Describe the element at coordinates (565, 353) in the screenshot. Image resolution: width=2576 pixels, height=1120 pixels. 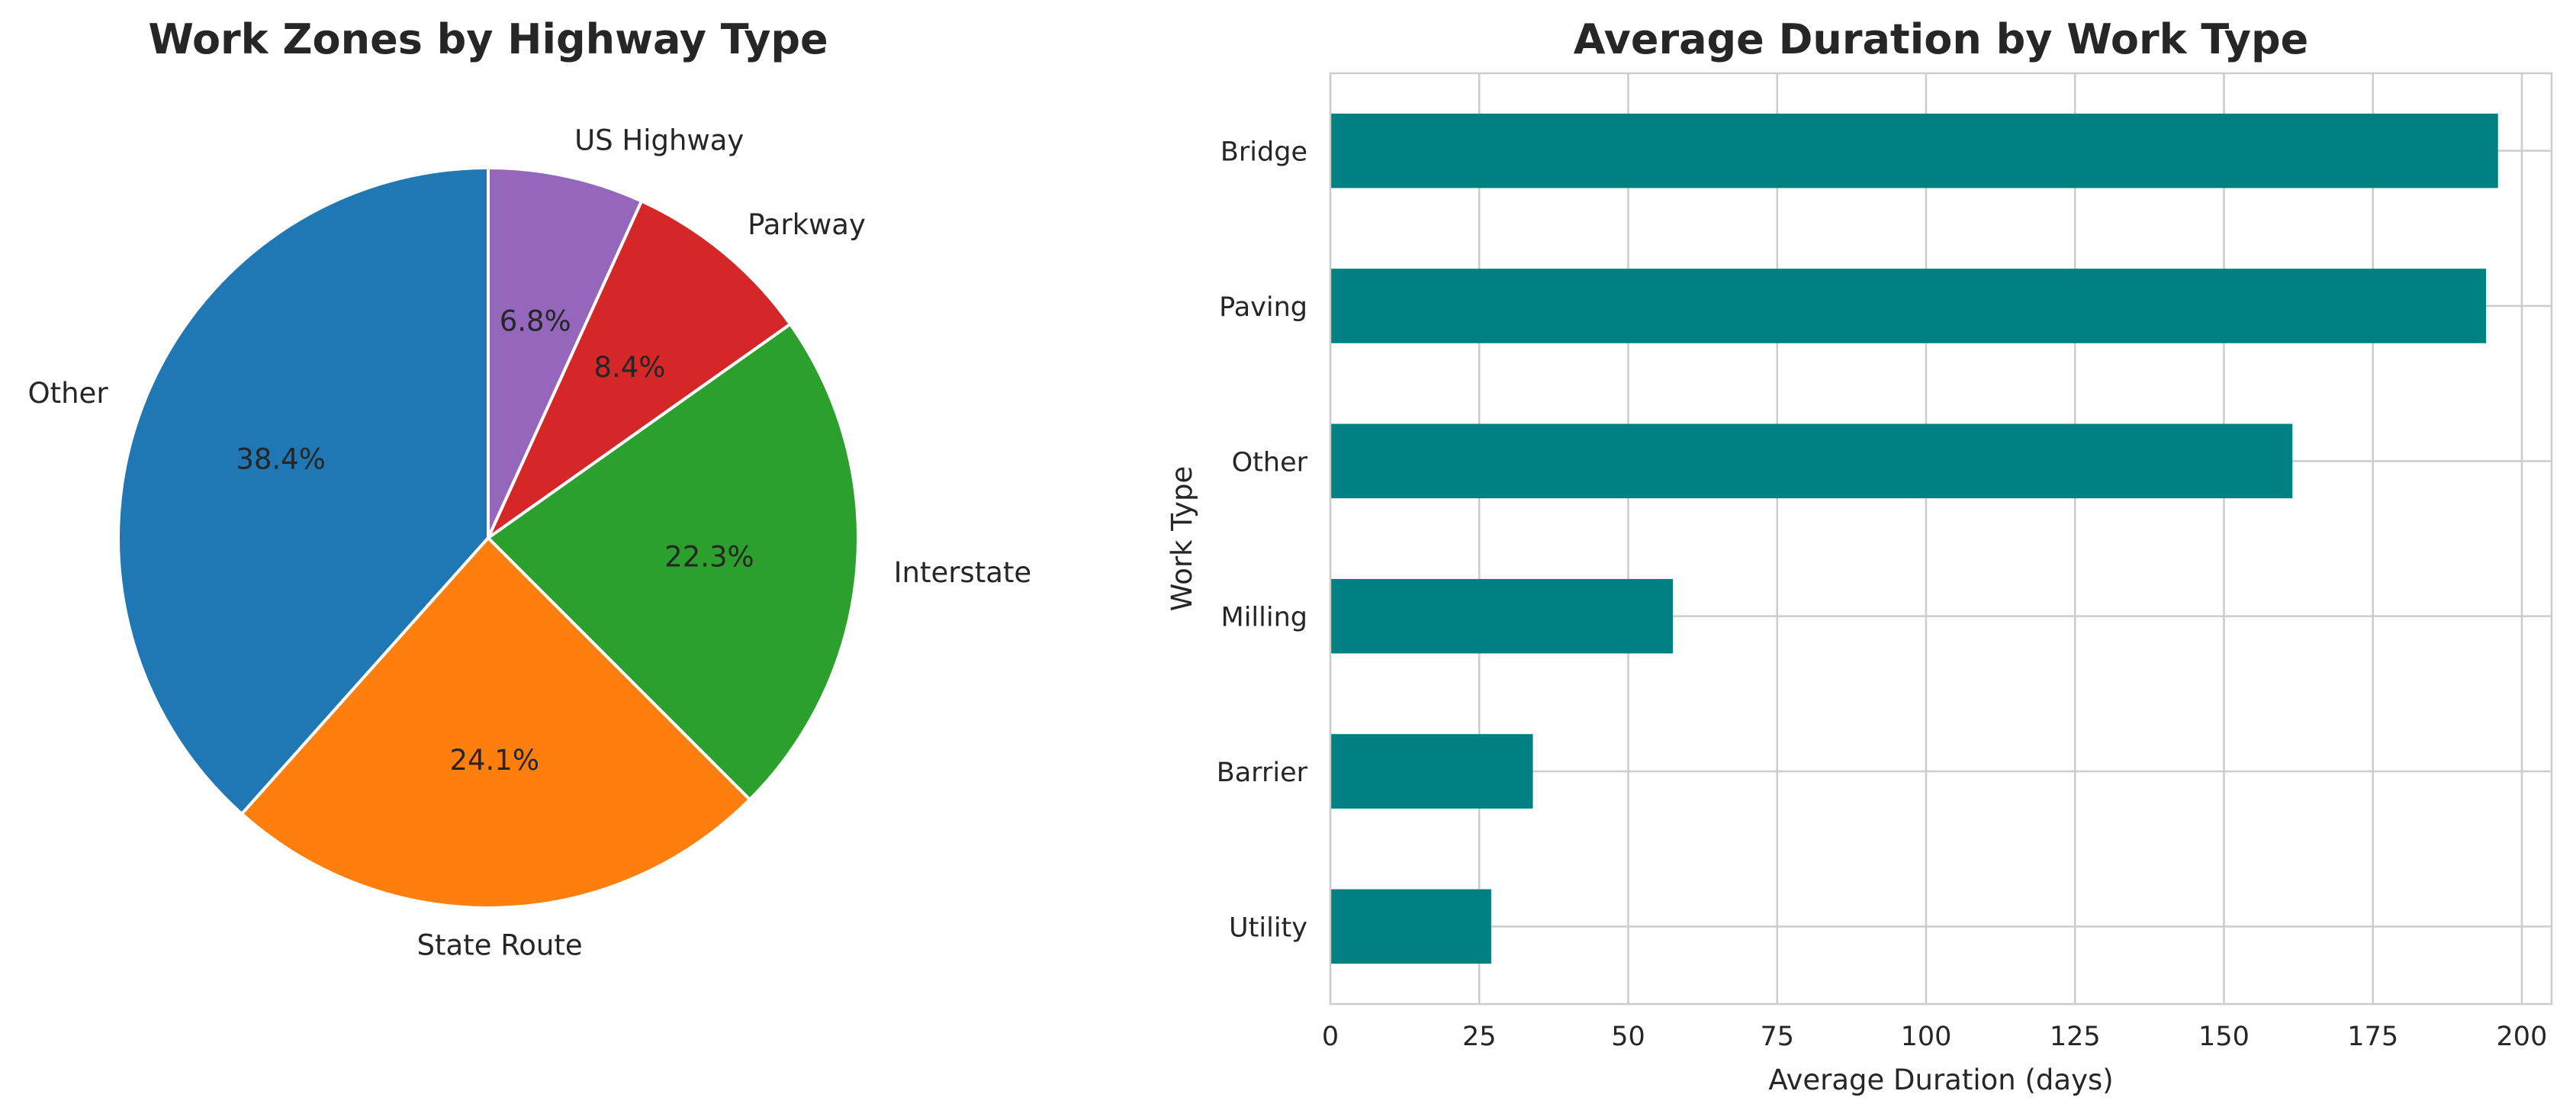
I see `pie-slice-us-highway` at that location.